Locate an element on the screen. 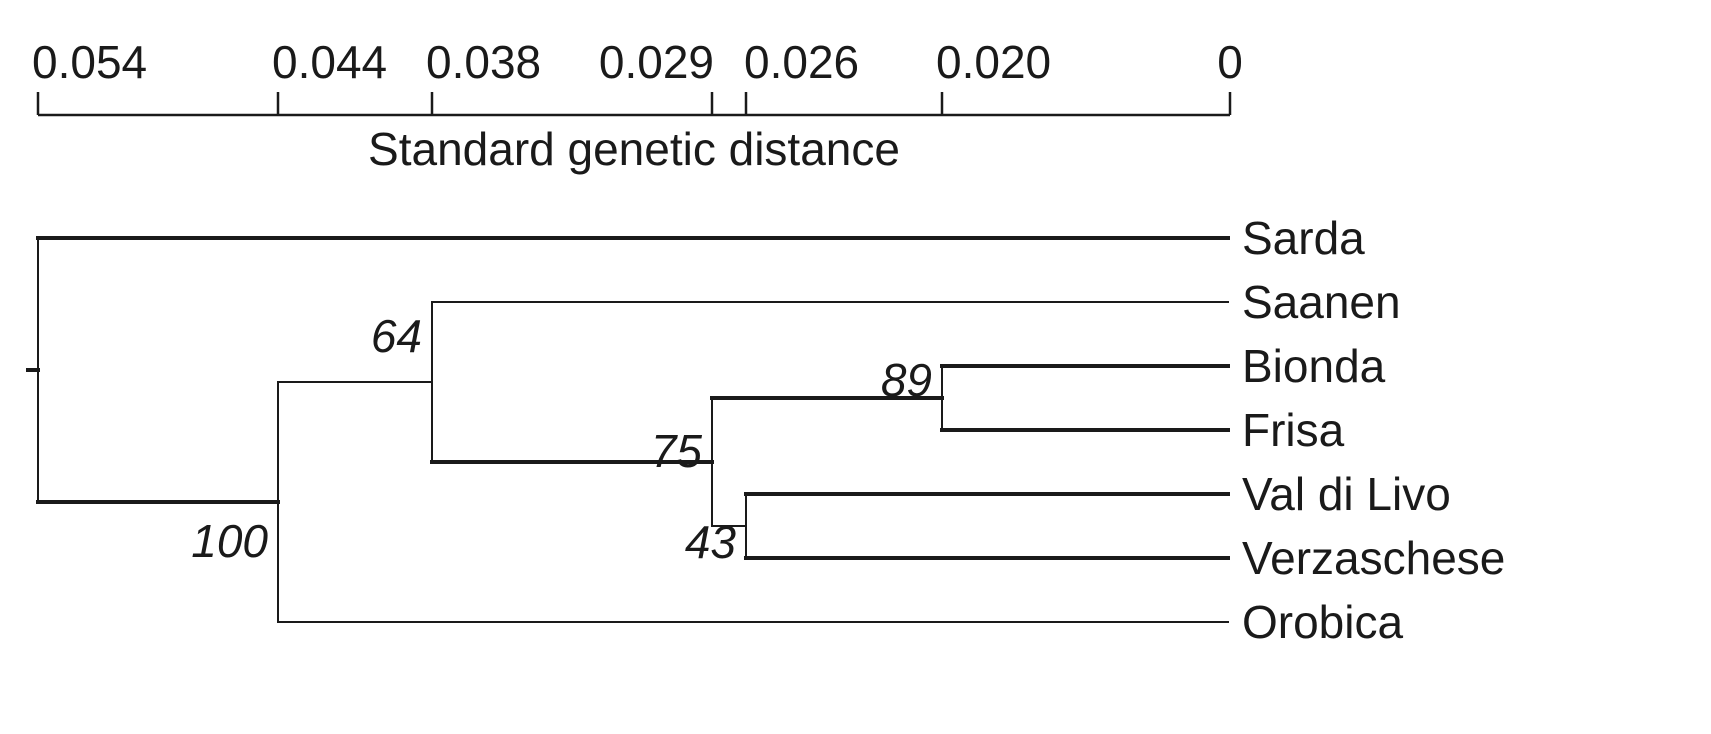  leaf-label: Saanen is located at coordinates (1321, 302).